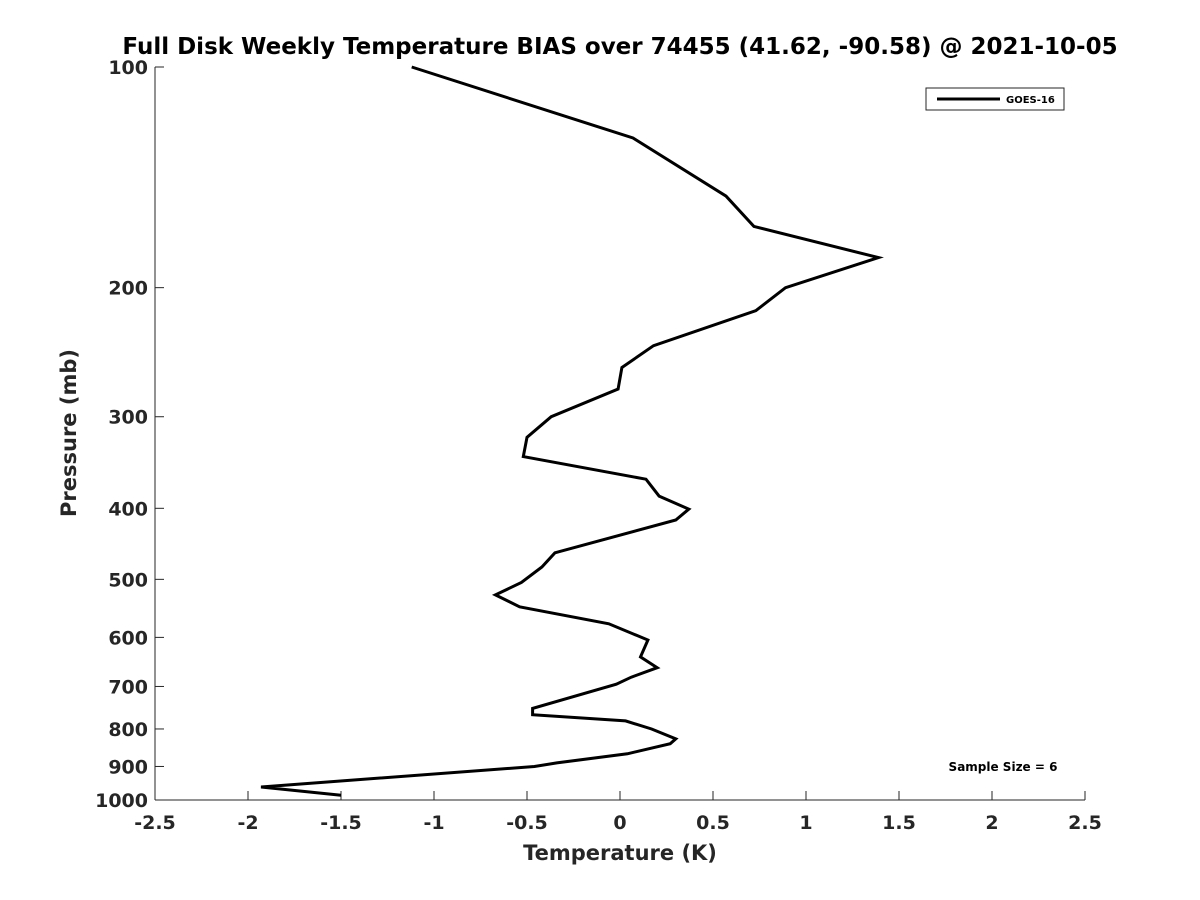 The image size is (1200, 900). I want to click on y-tick-label: 500, so click(128, 580).